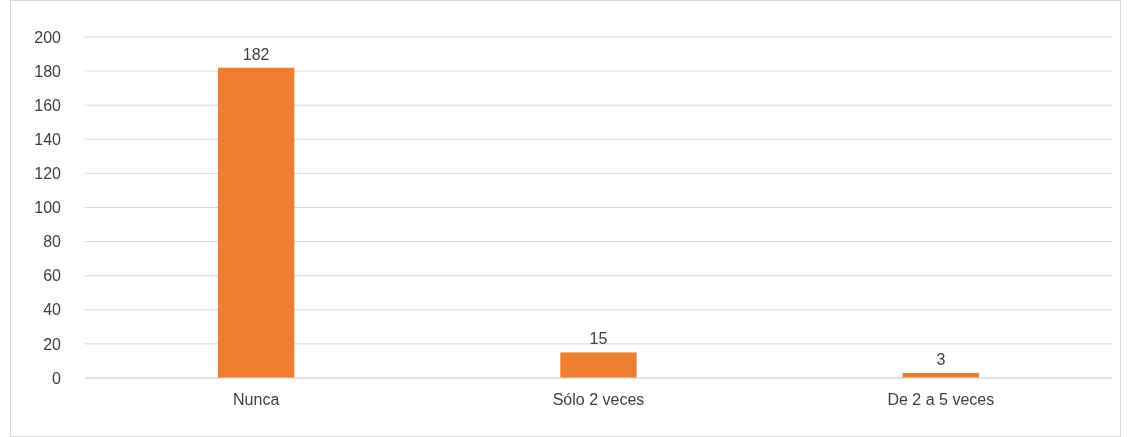 The image size is (1131, 437). I want to click on data-label: 15, so click(598, 339).